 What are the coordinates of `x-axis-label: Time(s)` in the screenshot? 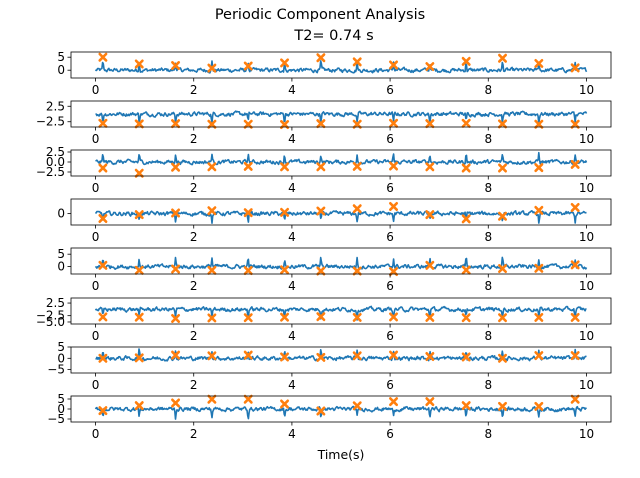 It's located at (341, 454).